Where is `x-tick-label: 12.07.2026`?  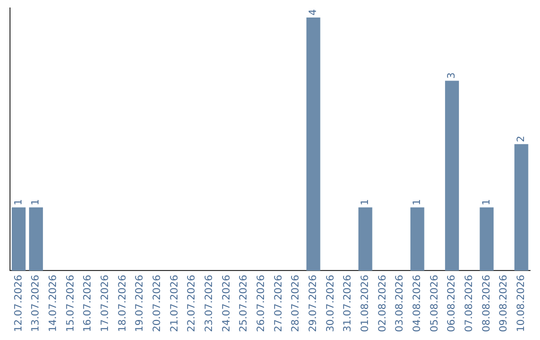
x-tick-label: 12.07.2026 is located at coordinates (18, 303).